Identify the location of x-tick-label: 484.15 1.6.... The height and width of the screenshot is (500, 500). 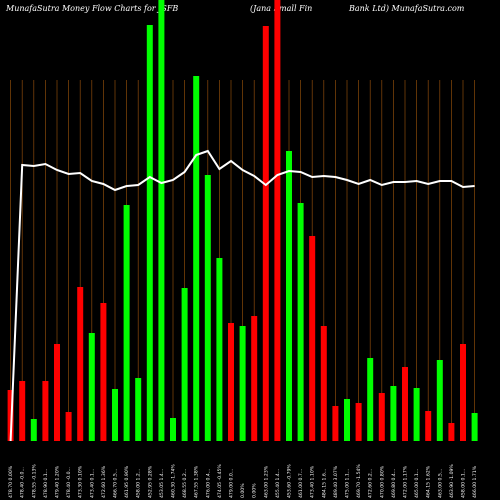
(324, 483).